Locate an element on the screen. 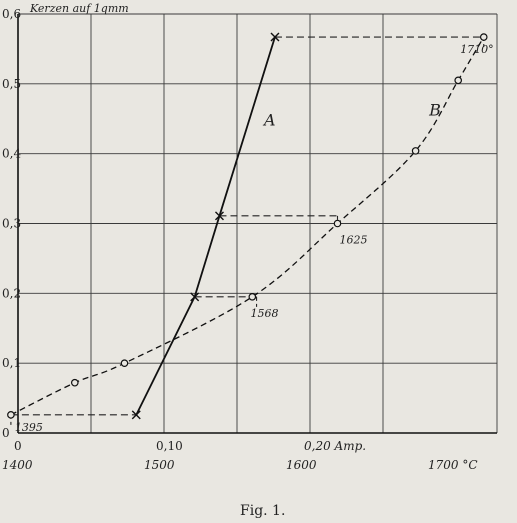 The height and width of the screenshot is (523, 517). y-tick-label: 0,1 is located at coordinates (11, 363).